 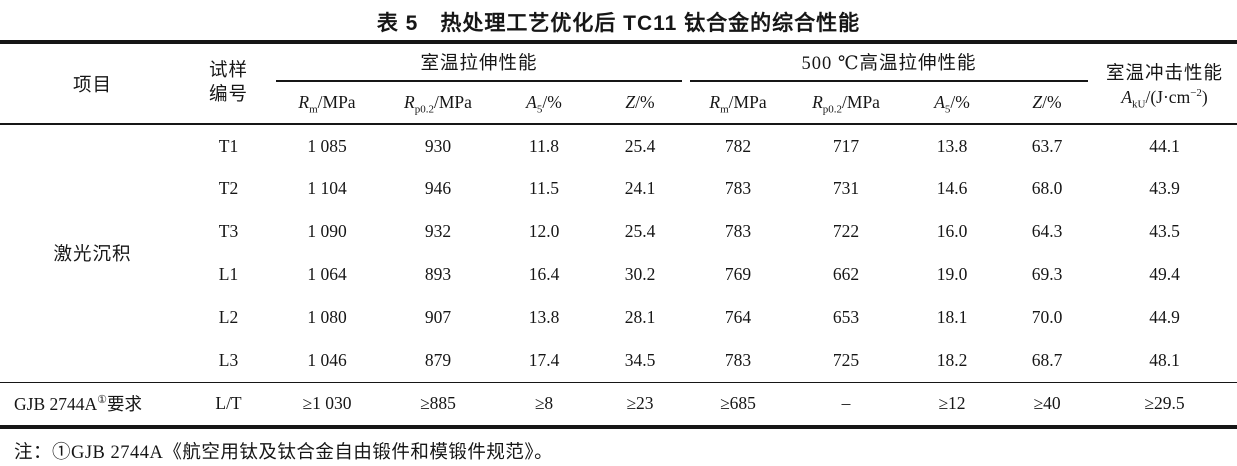 I want to click on cell-z-ht: 69.3, so click(x=1047, y=274).